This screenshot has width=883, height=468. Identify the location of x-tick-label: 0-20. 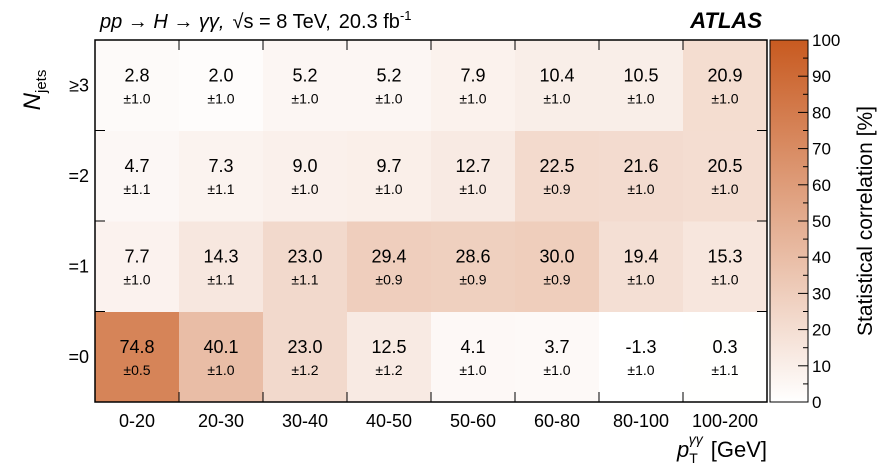
(137, 421).